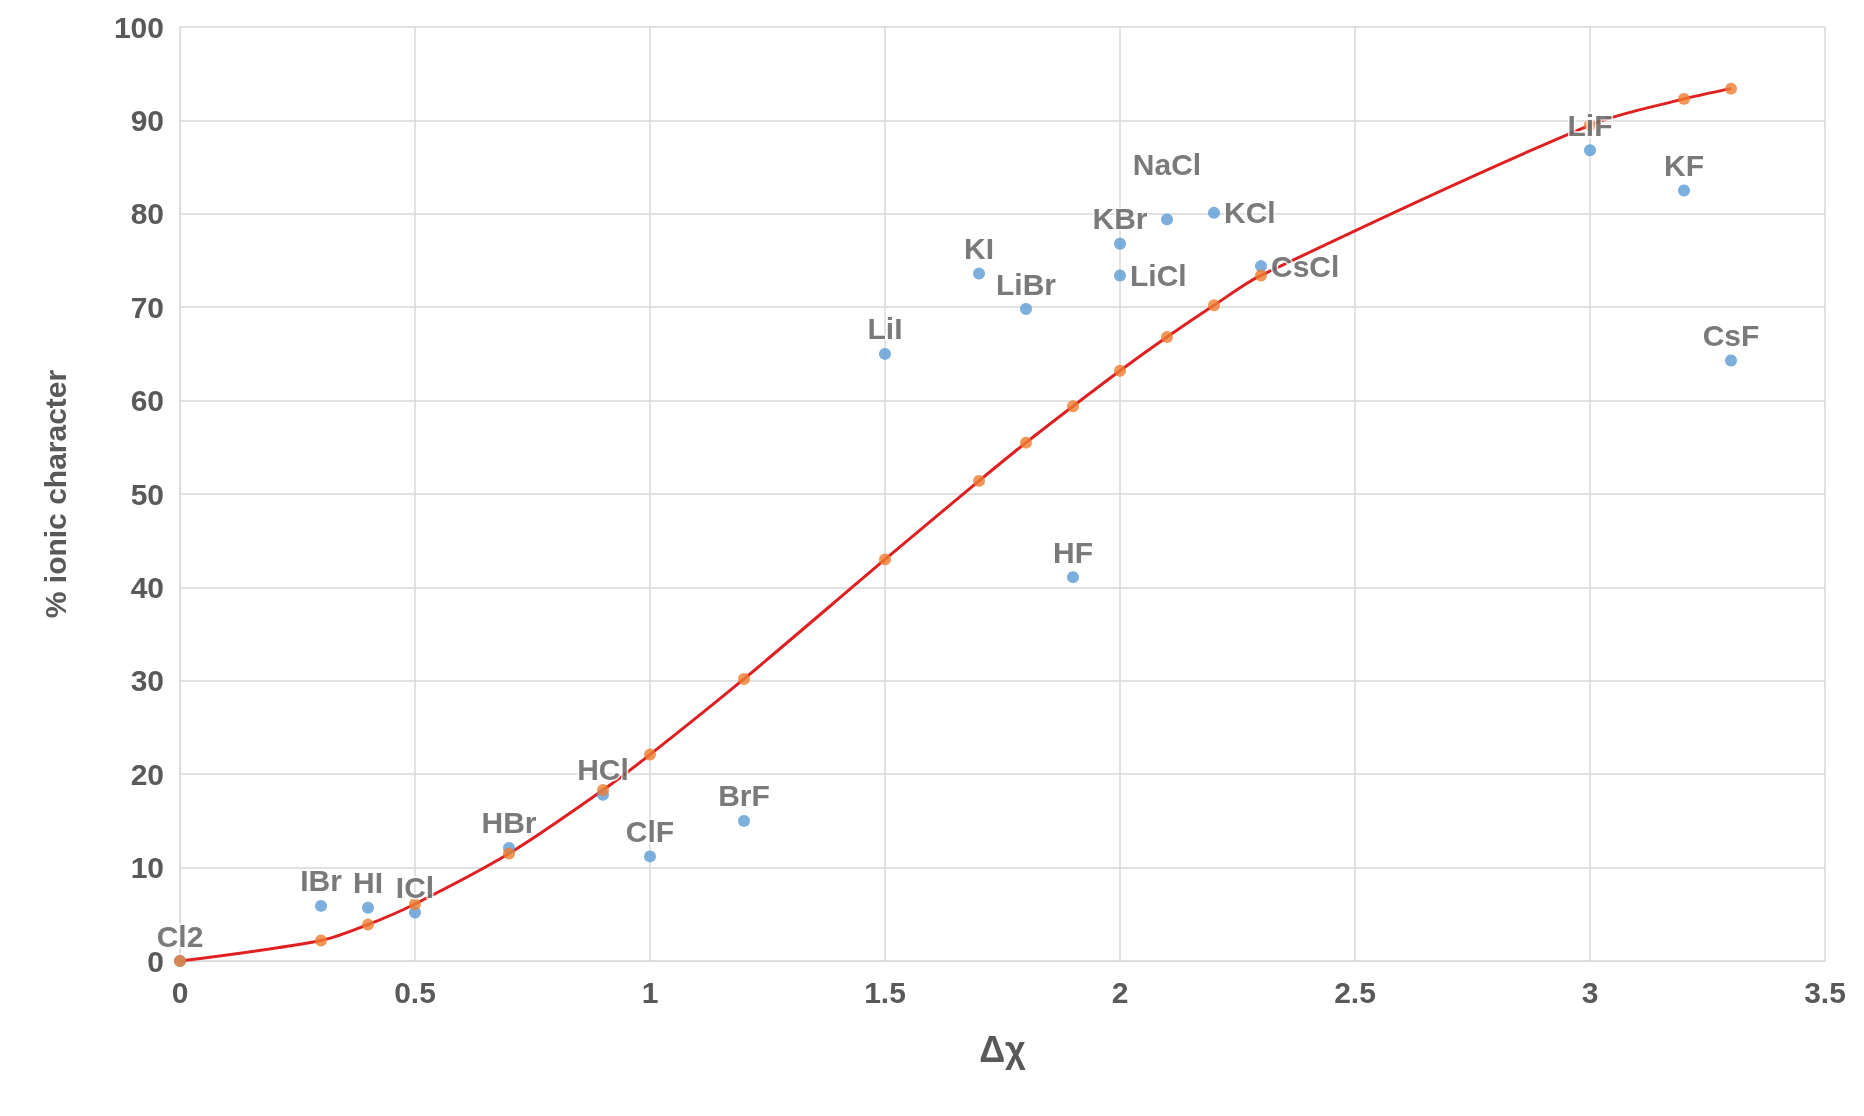  What do you see at coordinates (147, 868) in the screenshot?
I see `y-tick-label: 10` at bounding box center [147, 868].